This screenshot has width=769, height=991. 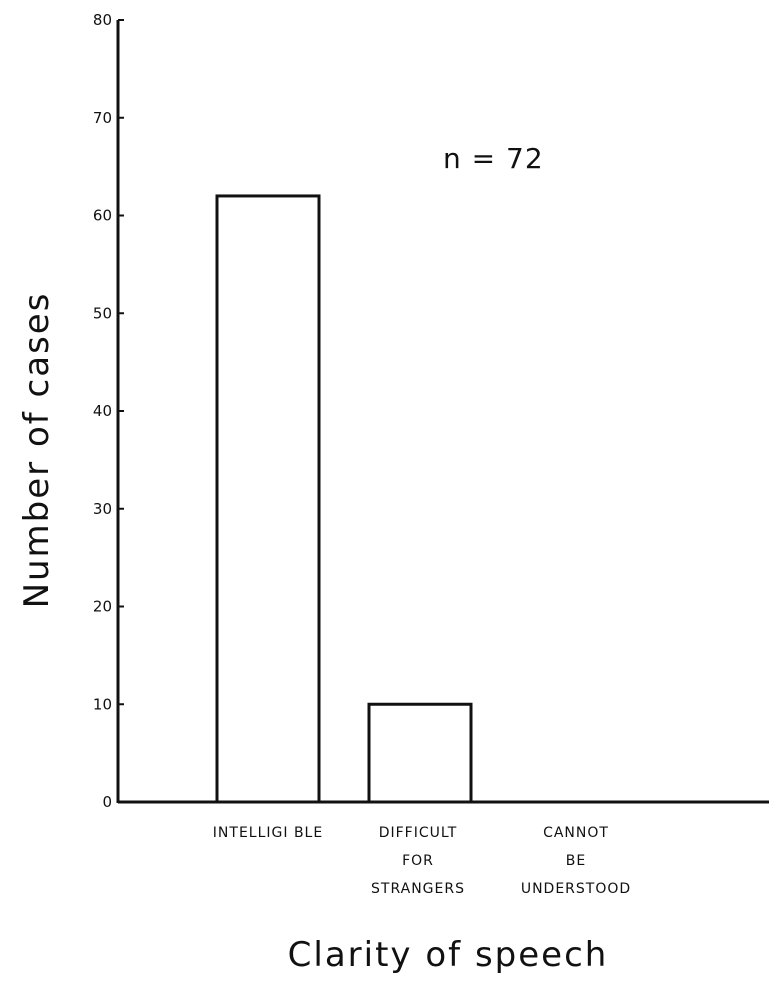 I want to click on y-tick-label: 60, so click(x=102, y=216).